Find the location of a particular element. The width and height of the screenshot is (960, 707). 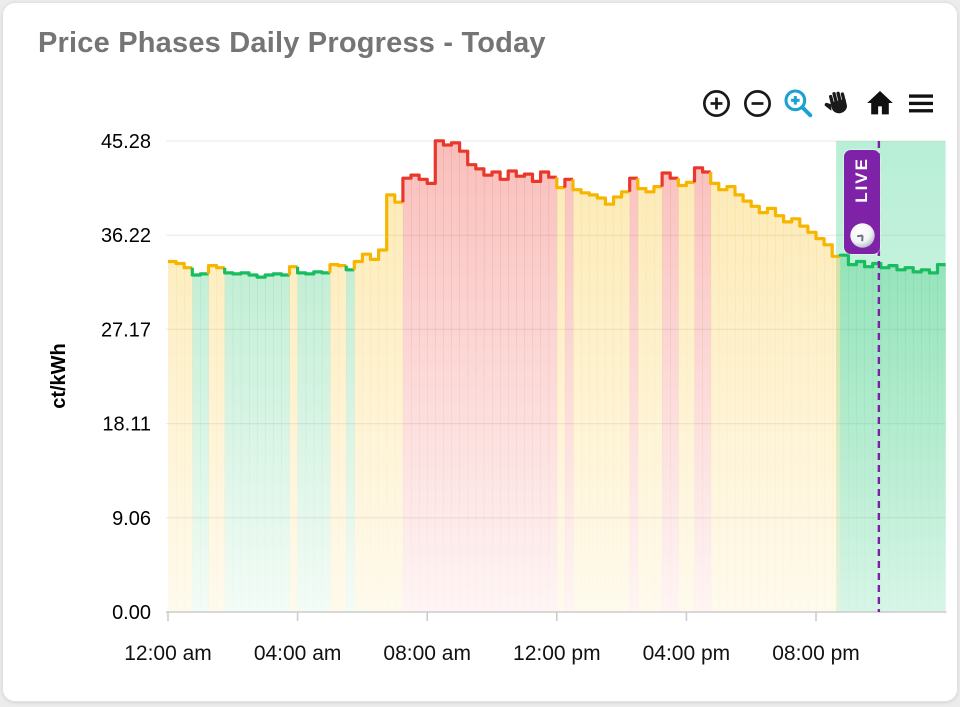

x-axis-label: 04:00 pm is located at coordinates (687, 653).